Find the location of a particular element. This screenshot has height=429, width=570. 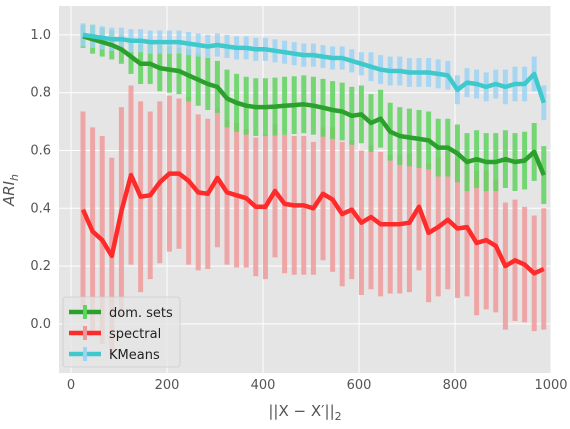

legend-label-kmeans: KMeans is located at coordinates (134, 355).